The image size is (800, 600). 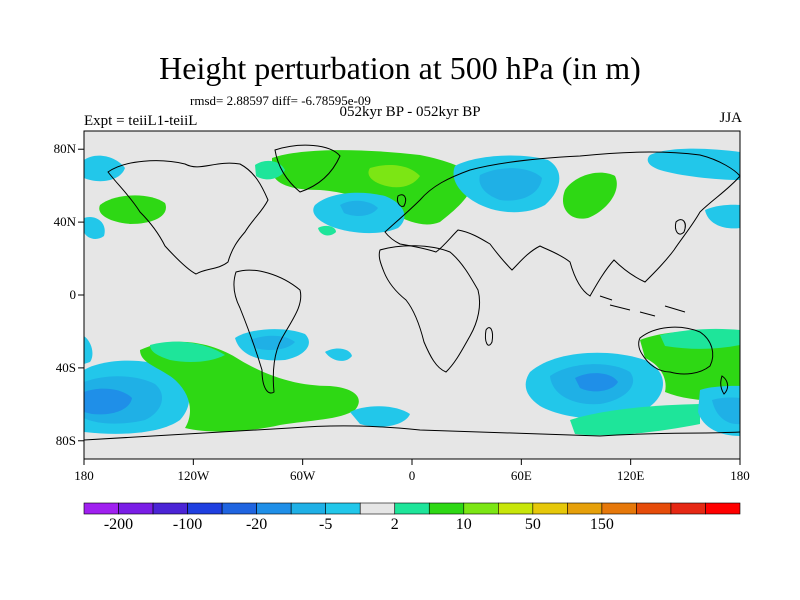 What do you see at coordinates (412, 462) in the screenshot?
I see `lon-tick-marks` at bounding box center [412, 462].